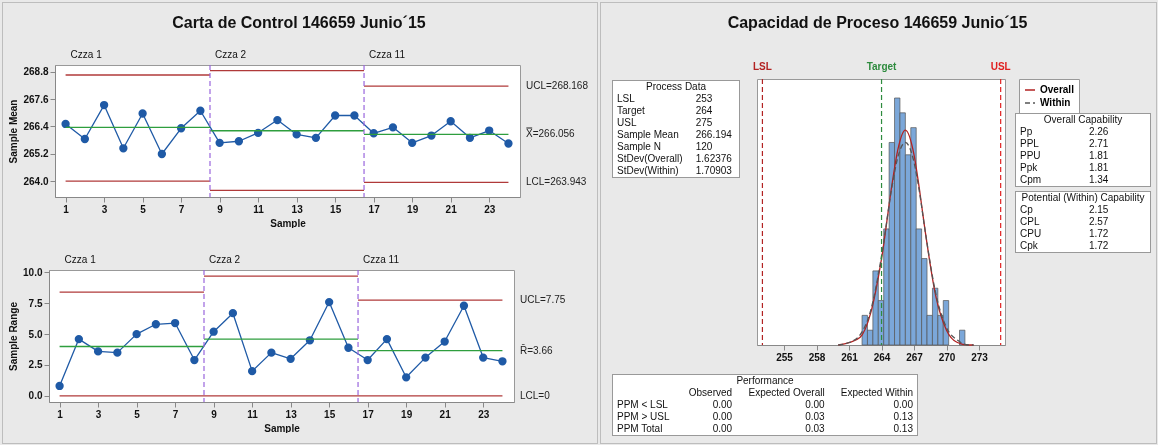 This screenshot has height=445, width=1158. I want to click on data-label: 2.71, so click(1098, 144).